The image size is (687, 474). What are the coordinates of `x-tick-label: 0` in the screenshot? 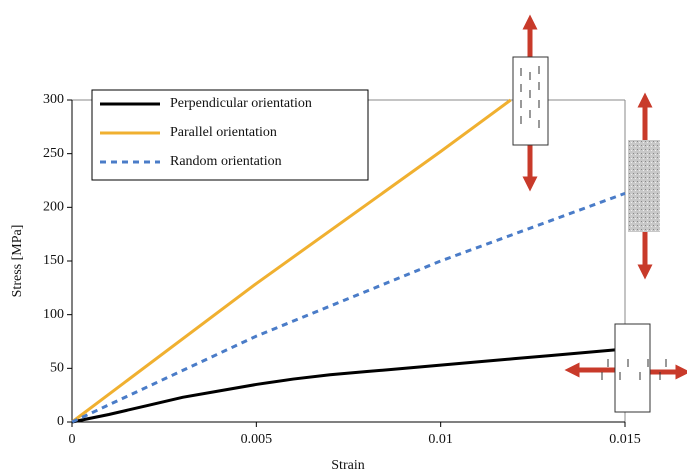 It's located at (72, 439).